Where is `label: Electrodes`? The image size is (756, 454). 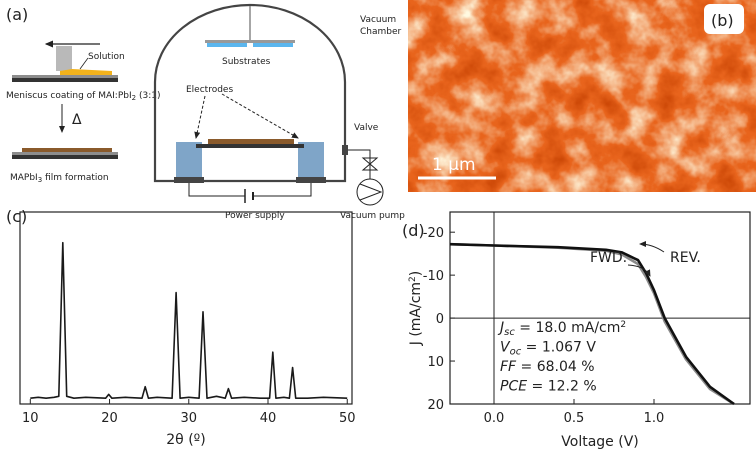 label: Electrodes is located at coordinates (209, 90).